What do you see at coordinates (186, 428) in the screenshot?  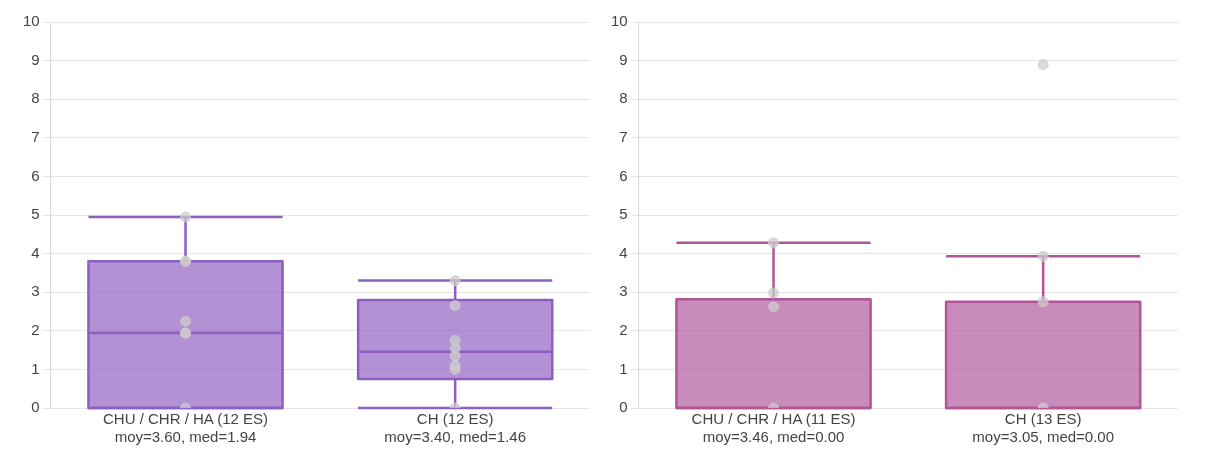 I see `x-tick-label: CHU / CHR / HA (12 ES) moy=3.60, med=1.94` at bounding box center [186, 428].